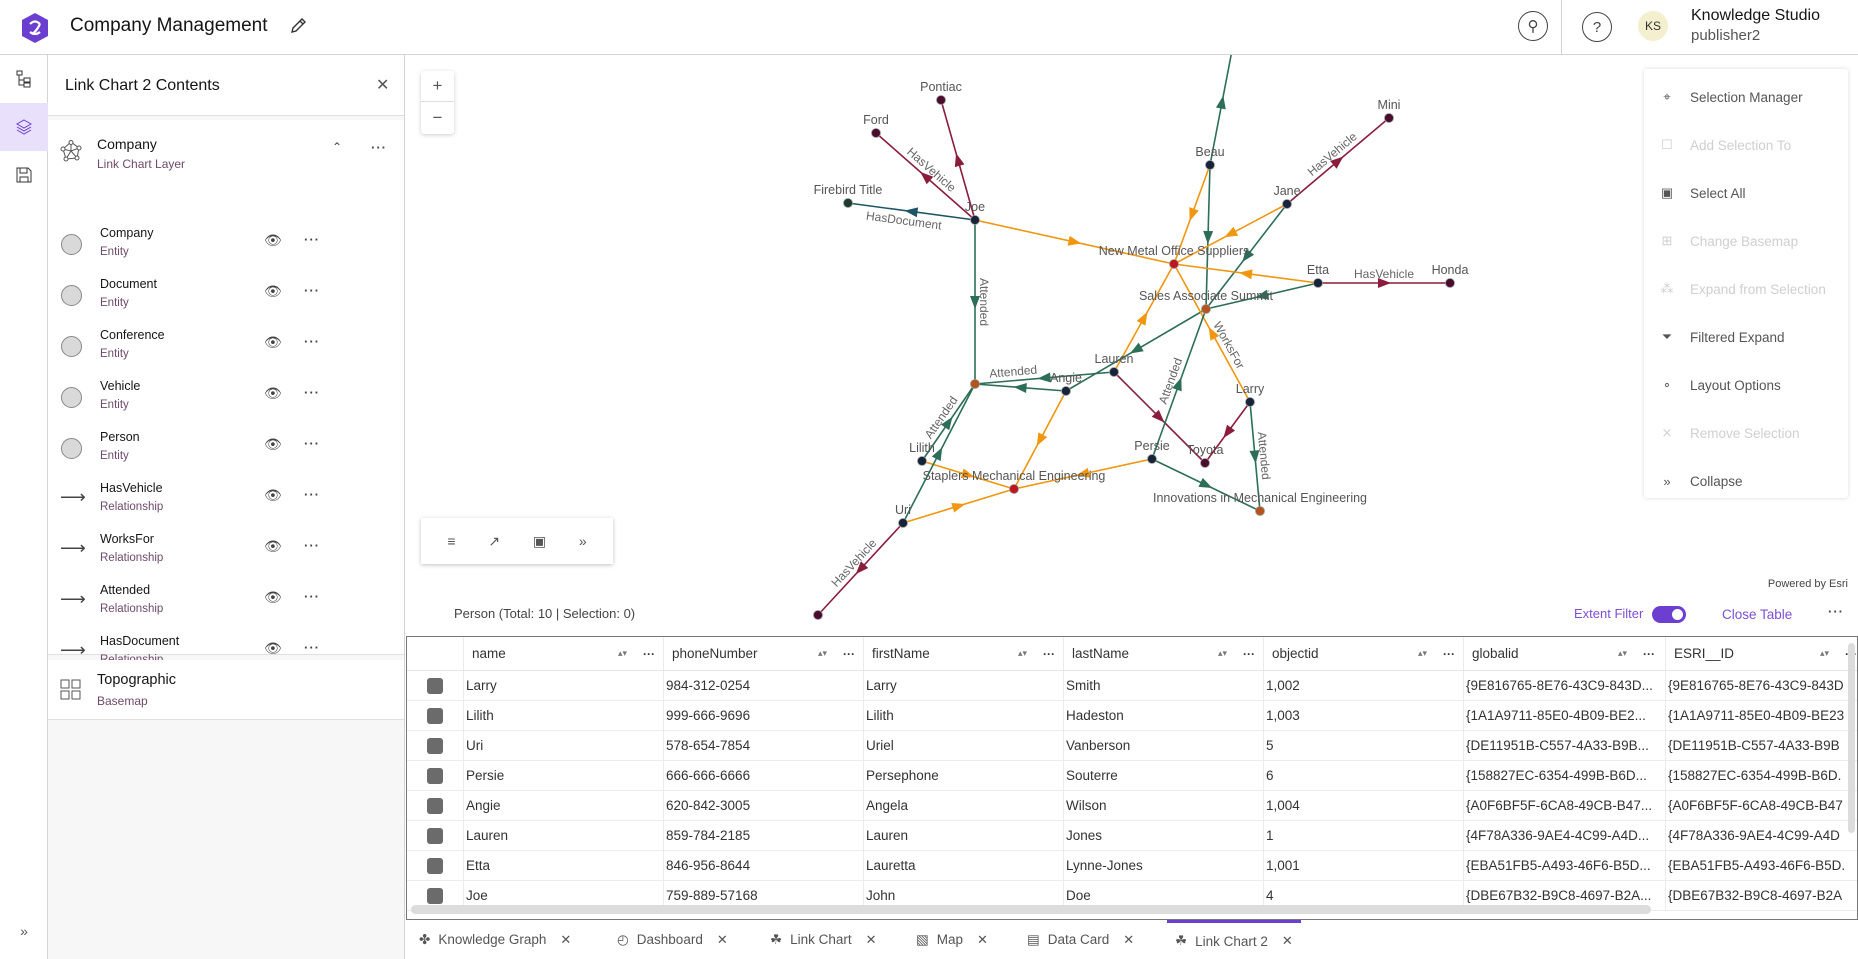  What do you see at coordinates (1318, 275) in the screenshot?
I see `node-person: Etta` at bounding box center [1318, 275].